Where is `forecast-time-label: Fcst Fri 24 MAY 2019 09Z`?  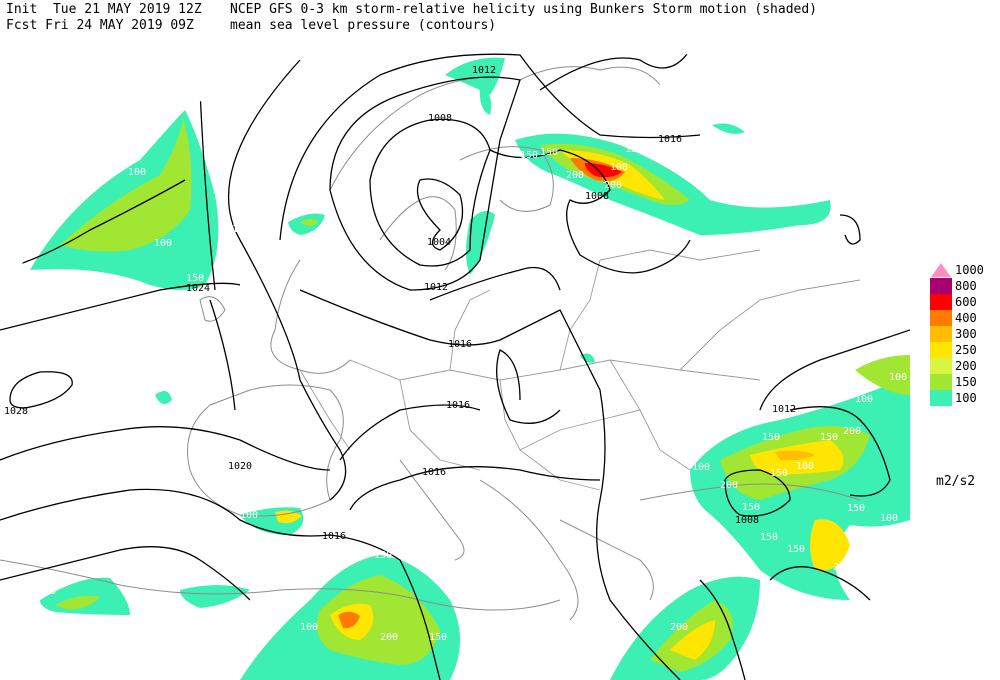 forecast-time-label: Fcst Fri 24 MAY 2019 09Z is located at coordinates (100, 25).